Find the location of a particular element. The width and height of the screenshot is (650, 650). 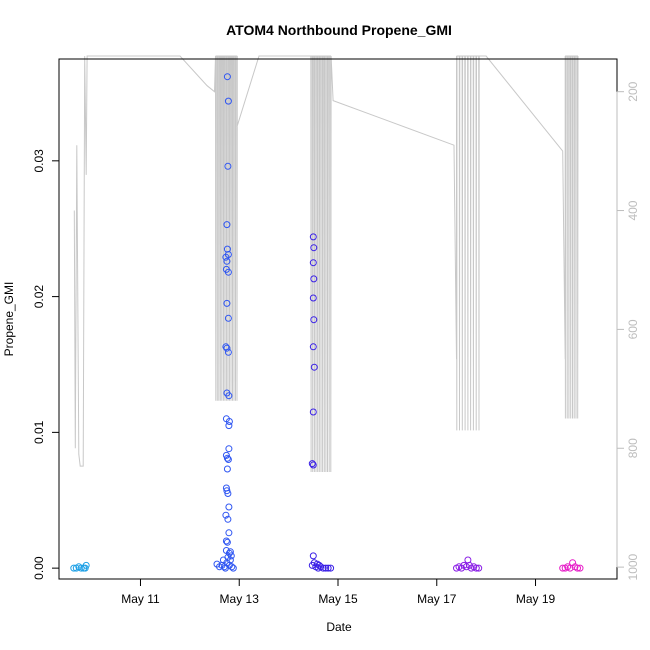

y-tick-label: 0.00 is located at coordinates (39, 568).